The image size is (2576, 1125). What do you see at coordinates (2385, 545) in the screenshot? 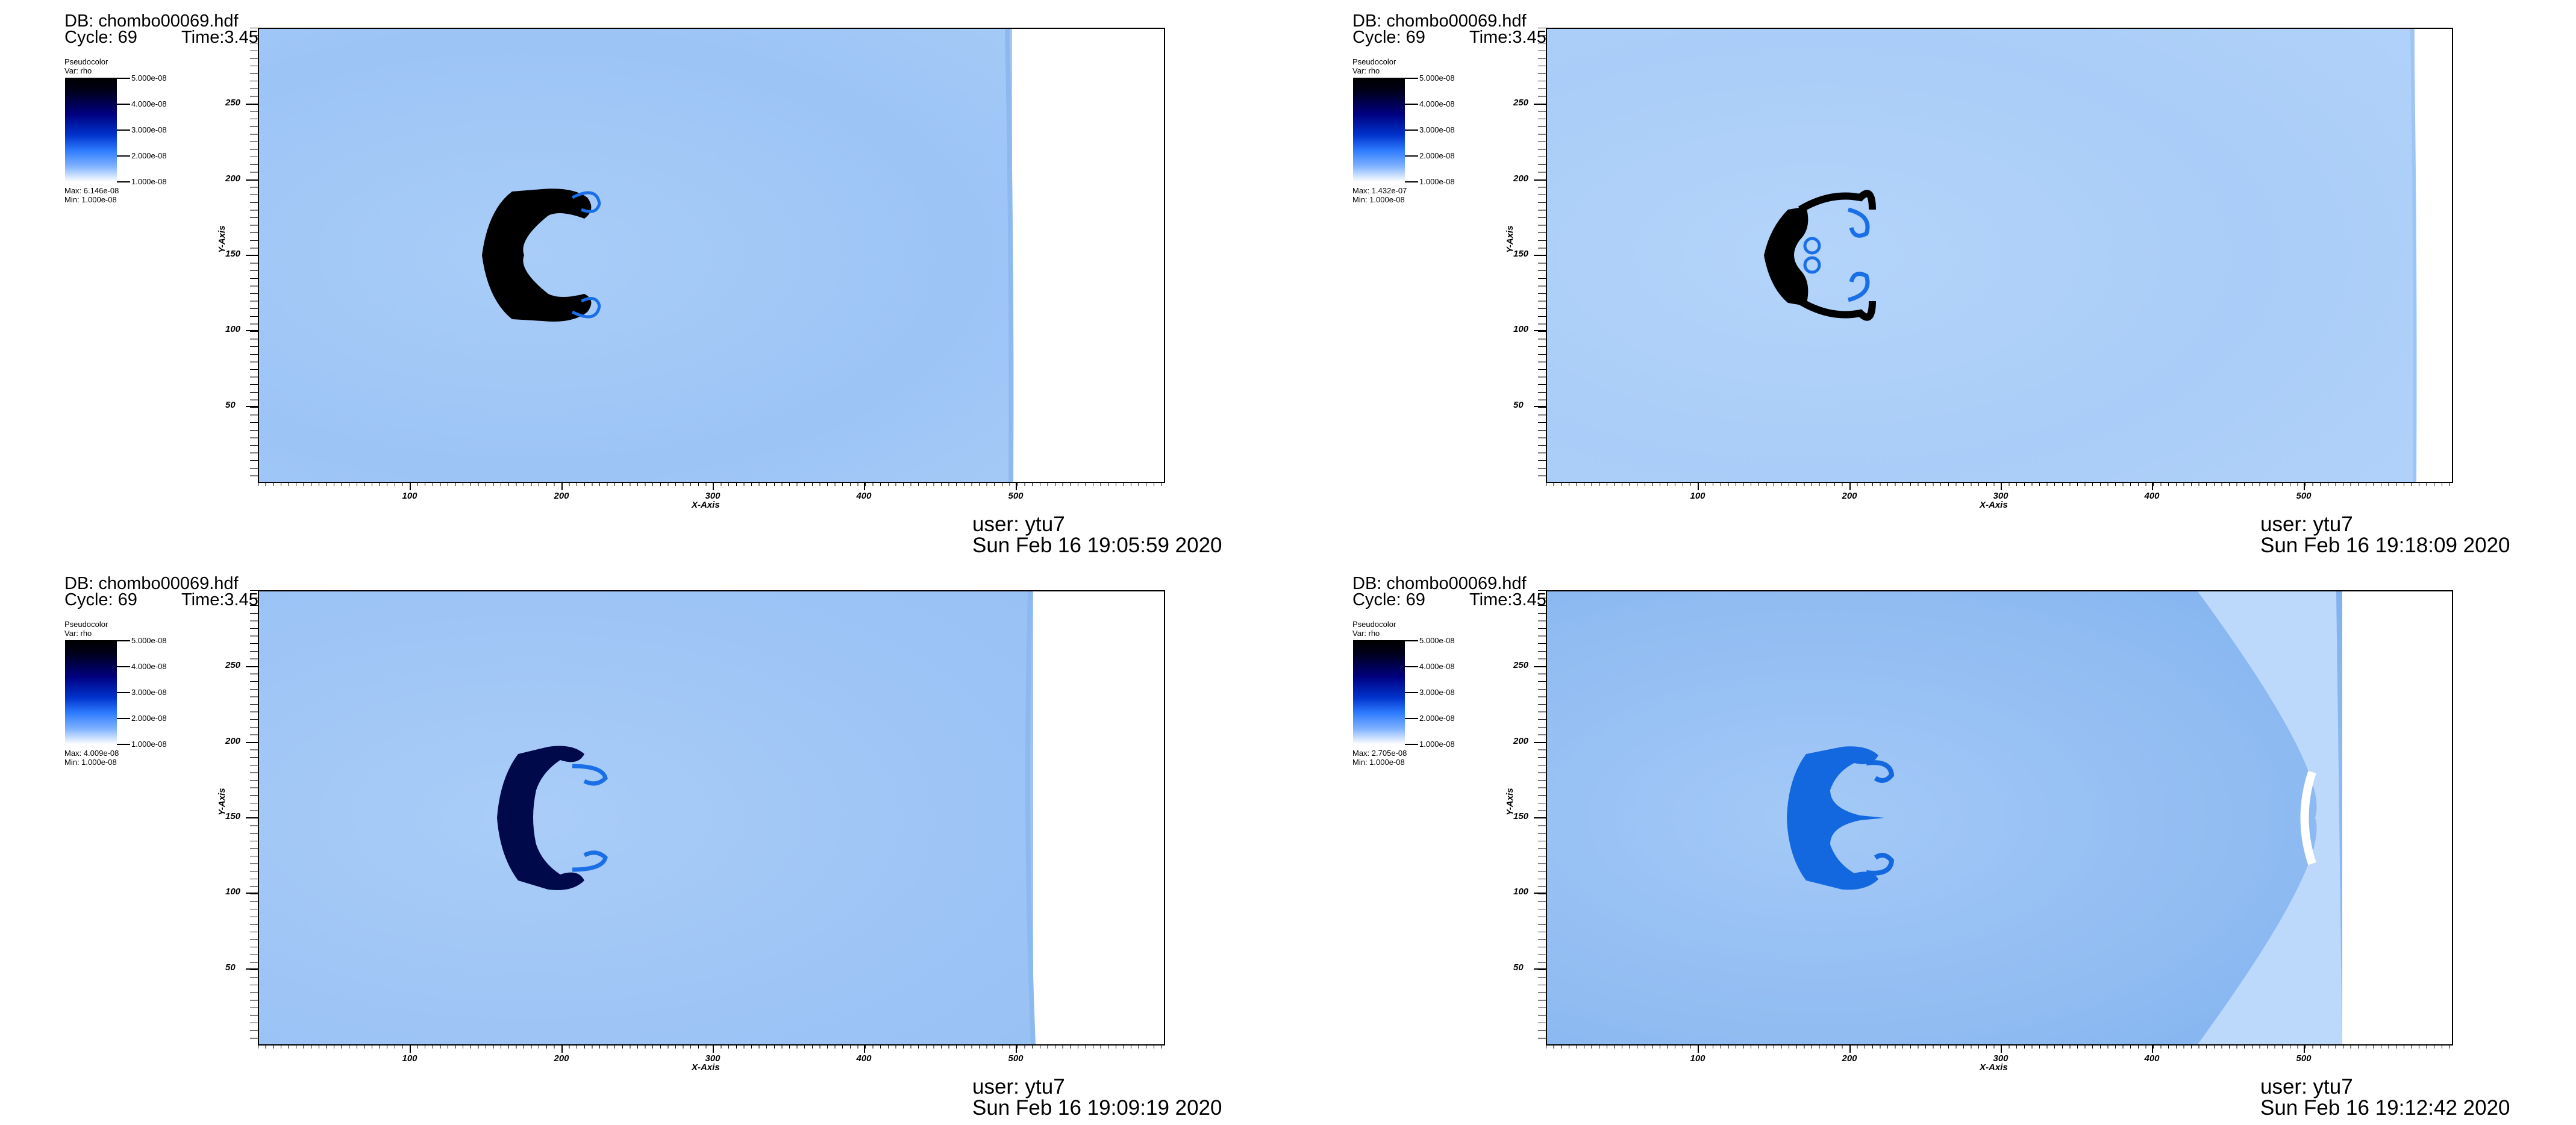
I see `date-label: Sun Feb 16 19:18:09 2020` at bounding box center [2385, 545].